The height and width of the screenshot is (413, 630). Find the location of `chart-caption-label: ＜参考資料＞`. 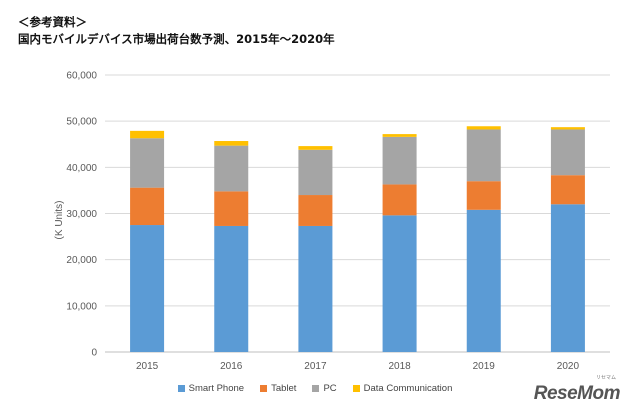

chart-caption-label: ＜参考資料＞ is located at coordinates (52, 22).